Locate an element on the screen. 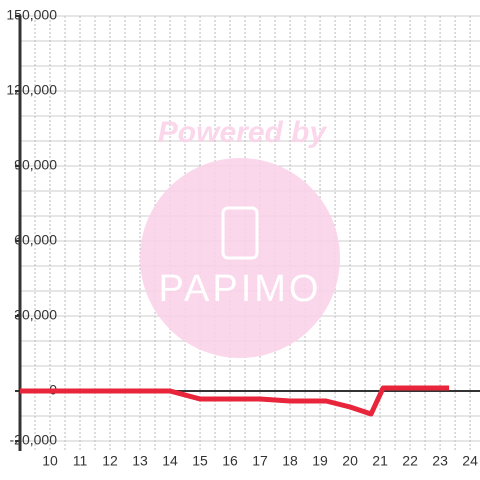 This screenshot has width=480, height=480. x-tick-label: 17 is located at coordinates (260, 461).